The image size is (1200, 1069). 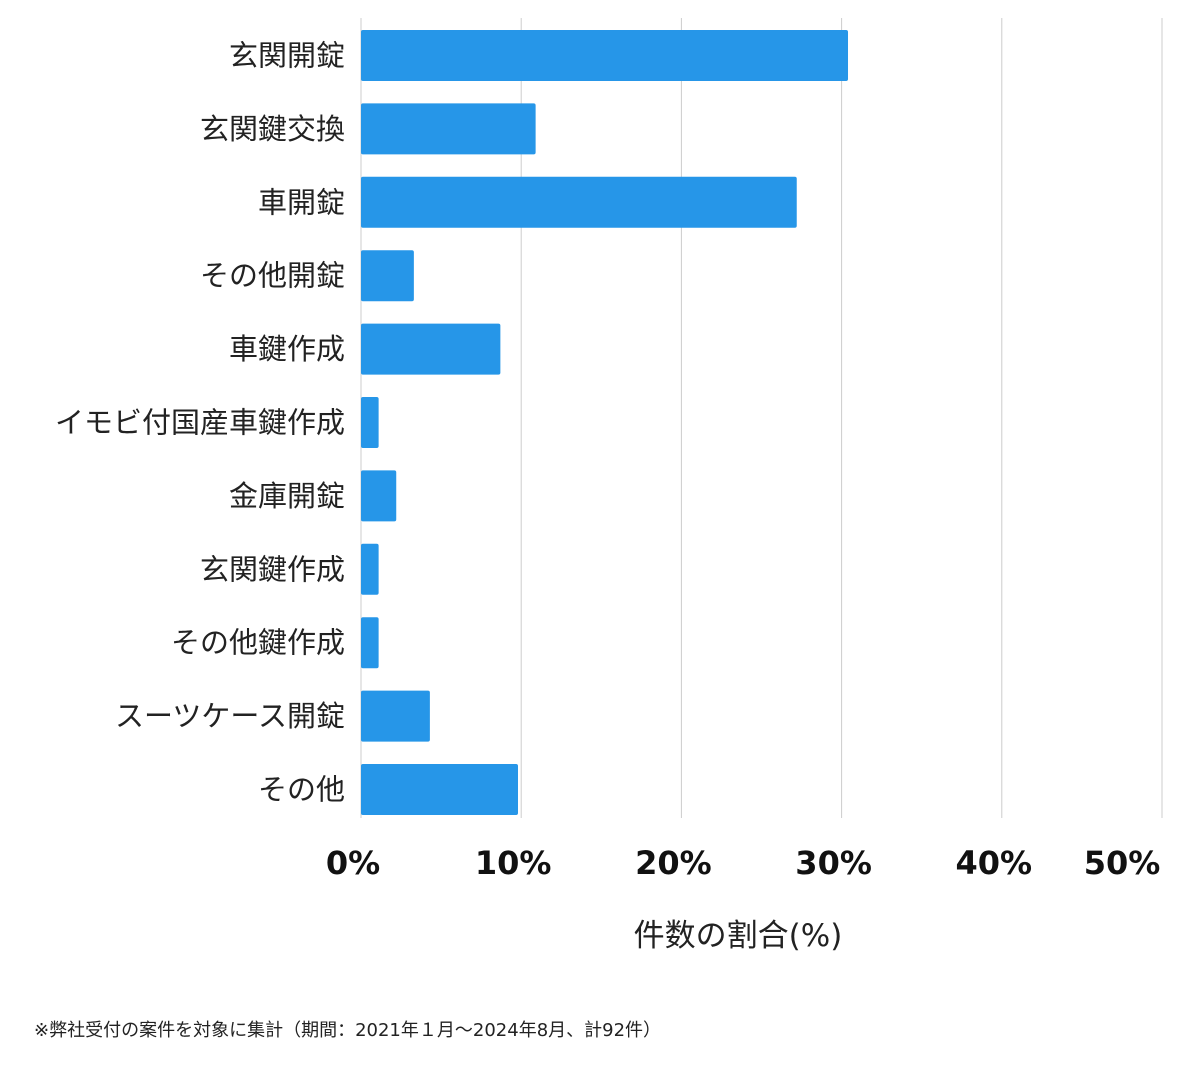 What do you see at coordinates (301, 790) in the screenshot?
I see `category-label: その他` at bounding box center [301, 790].